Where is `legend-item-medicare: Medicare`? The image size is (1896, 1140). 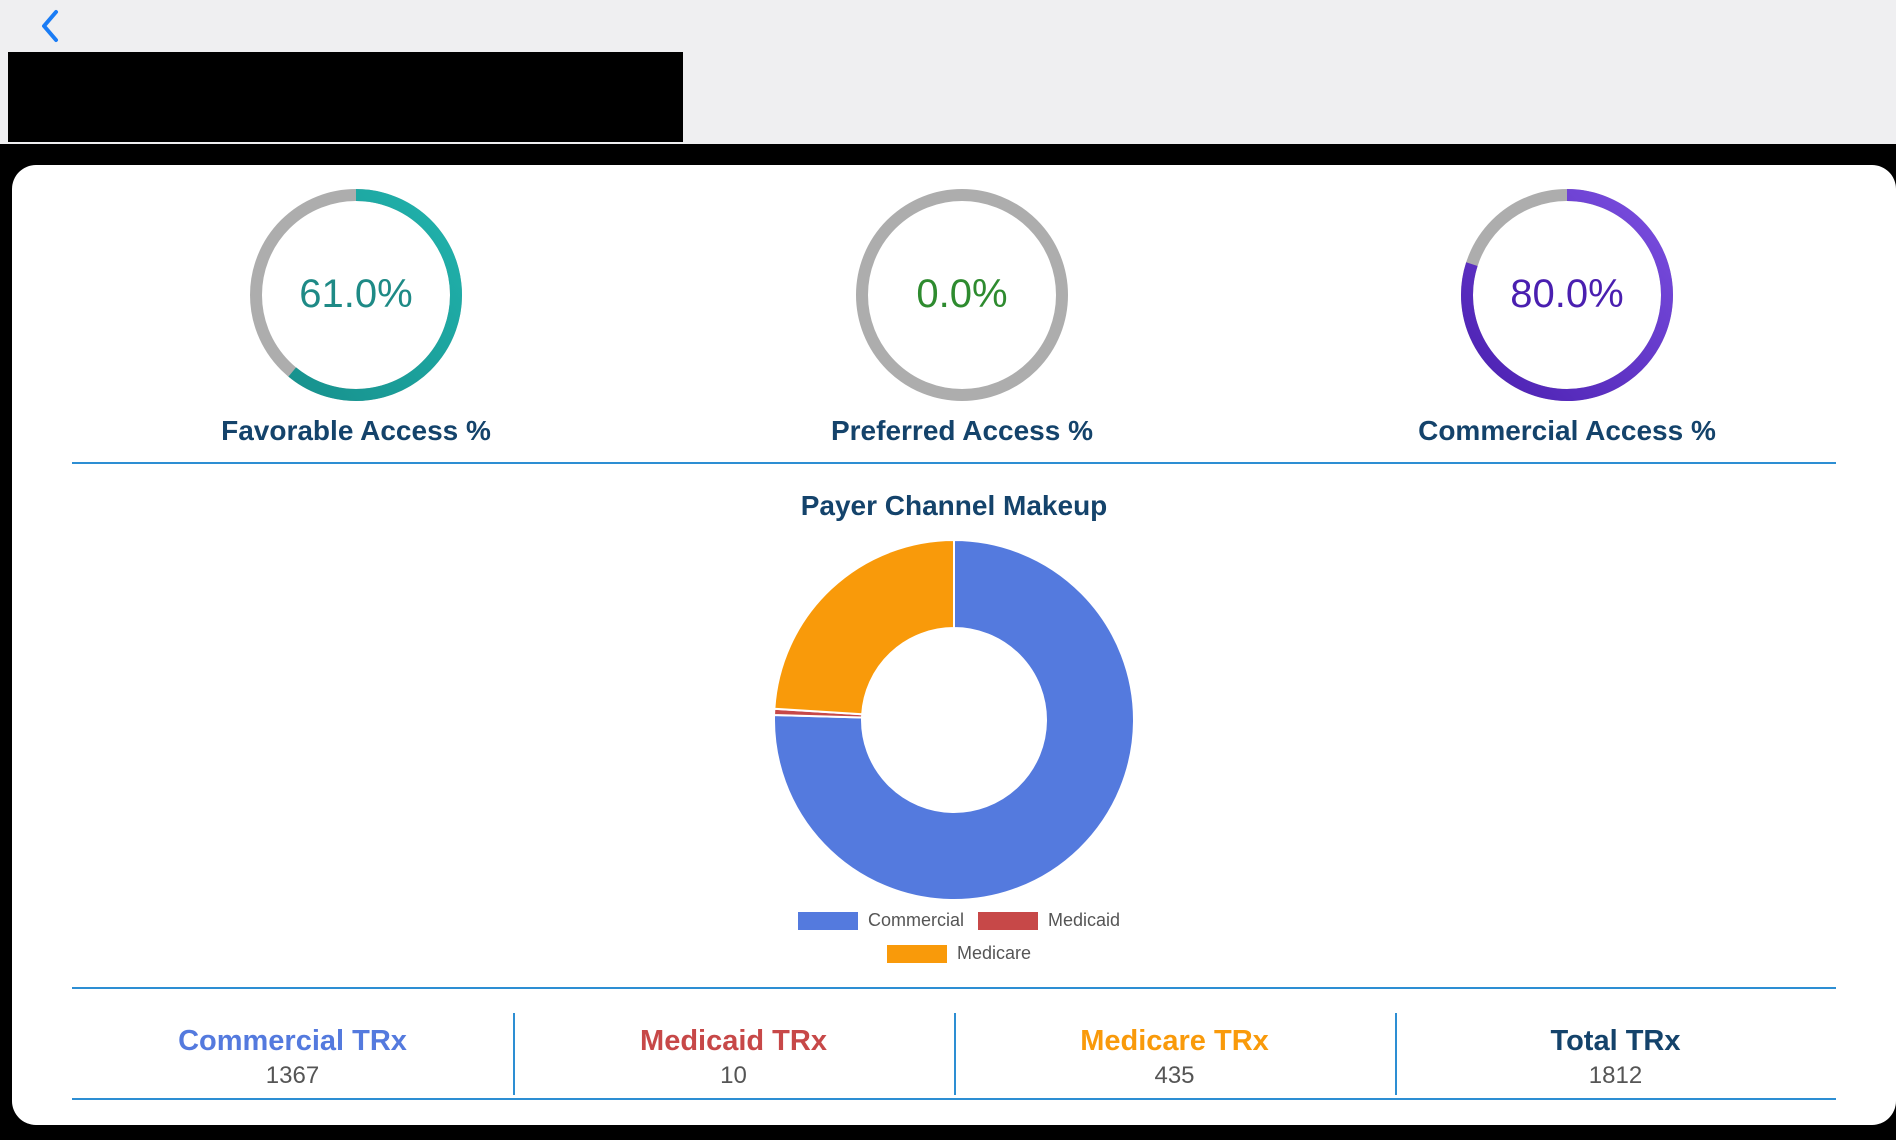
legend-item-medicare: Medicare is located at coordinates (959, 953).